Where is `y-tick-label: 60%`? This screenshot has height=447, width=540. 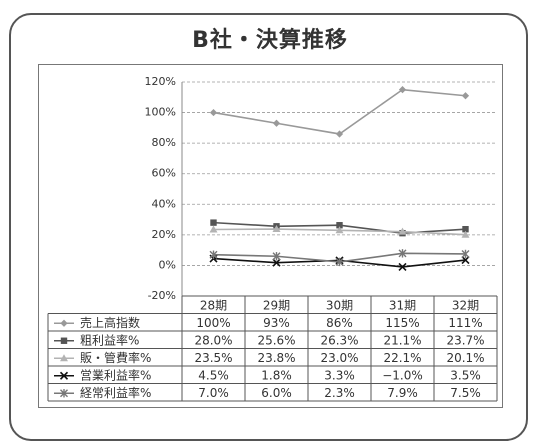 y-tick-label: 60% is located at coordinates (164, 173).